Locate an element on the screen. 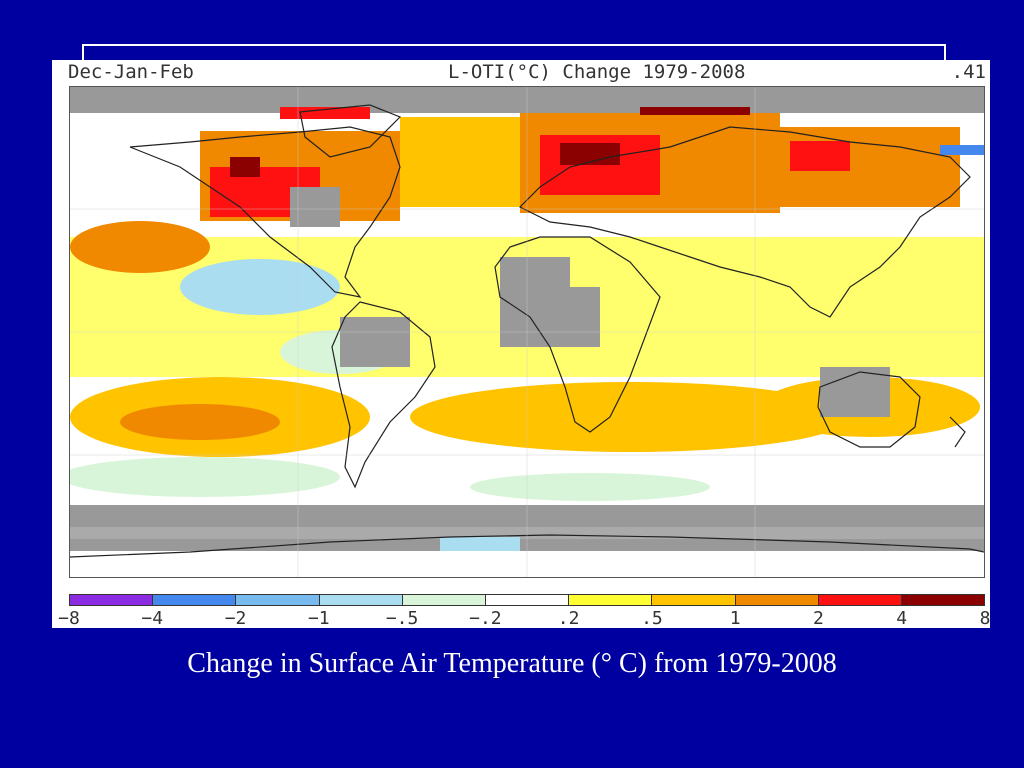  coast-new-zealand is located at coordinates (957, 432).